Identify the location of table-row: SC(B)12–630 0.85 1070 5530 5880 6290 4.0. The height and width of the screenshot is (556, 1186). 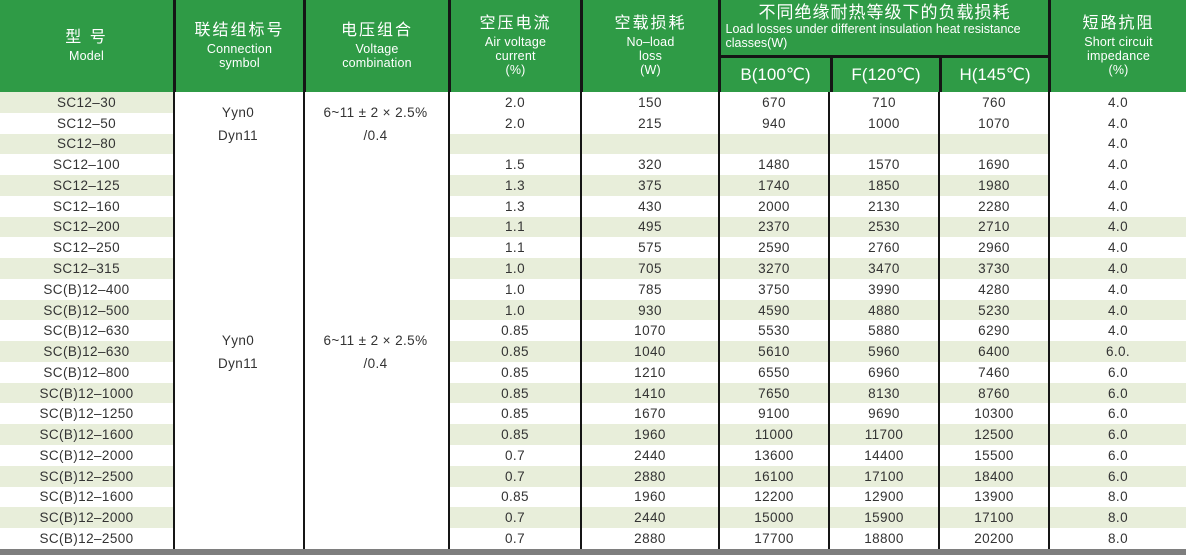
(593, 331).